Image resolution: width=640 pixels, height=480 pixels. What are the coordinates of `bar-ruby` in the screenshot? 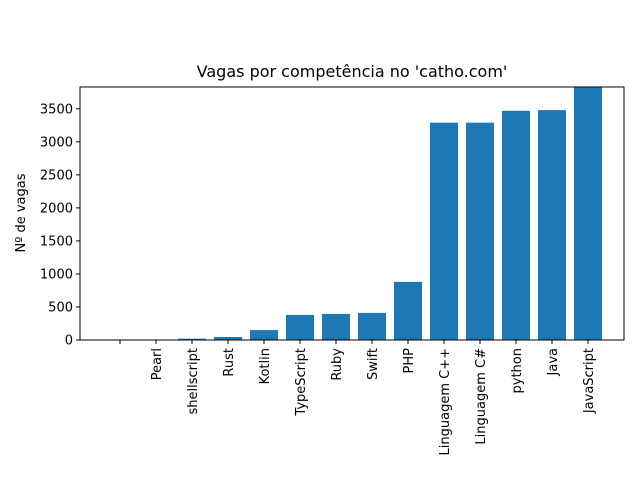 It's located at (336, 326).